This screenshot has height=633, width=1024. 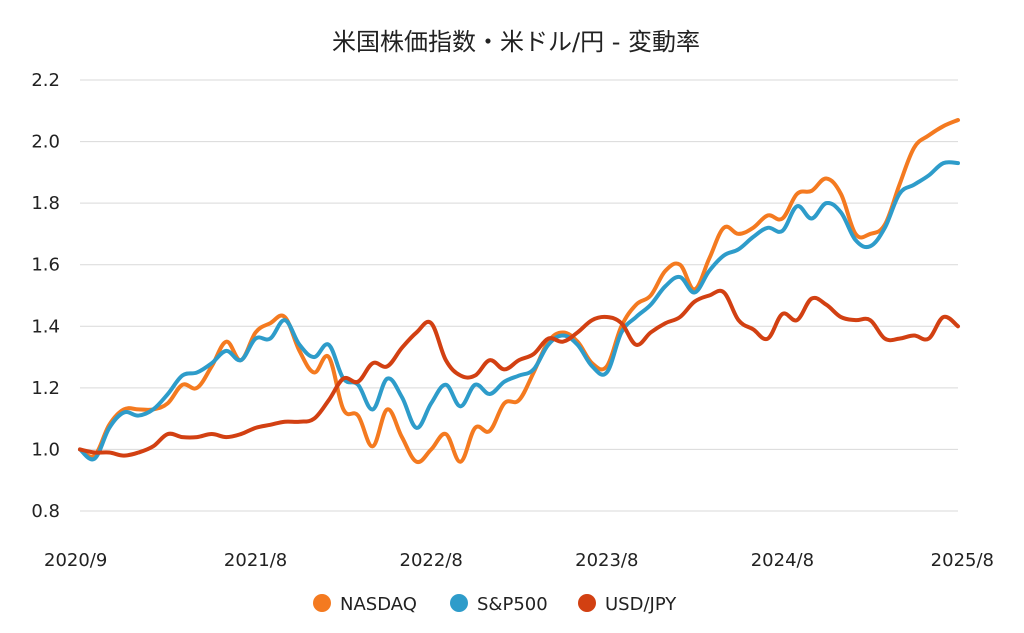 I want to click on legend: NASDAQ S&P500 USD/JPY, so click(x=495, y=604).